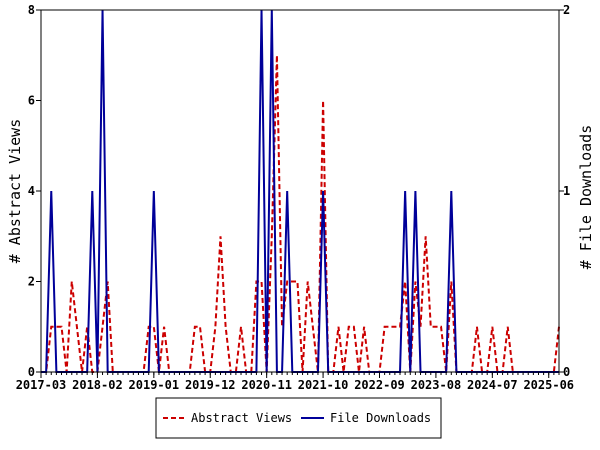  I want to click on left-y-tick-label: 0, so click(31, 372).